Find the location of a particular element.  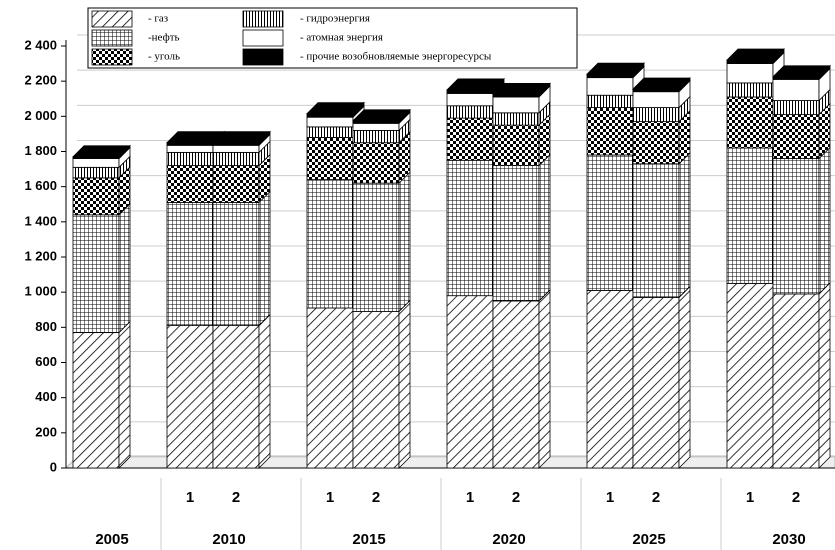

group-label: 2020 is located at coordinates (508, 539).